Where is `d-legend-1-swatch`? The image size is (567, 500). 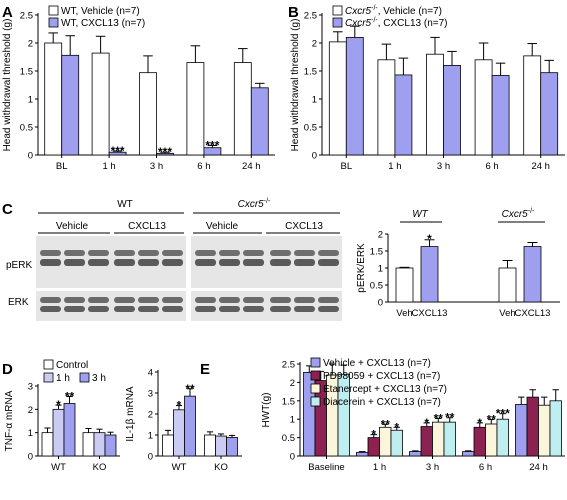
d-legend-1-swatch is located at coordinates (48, 377).